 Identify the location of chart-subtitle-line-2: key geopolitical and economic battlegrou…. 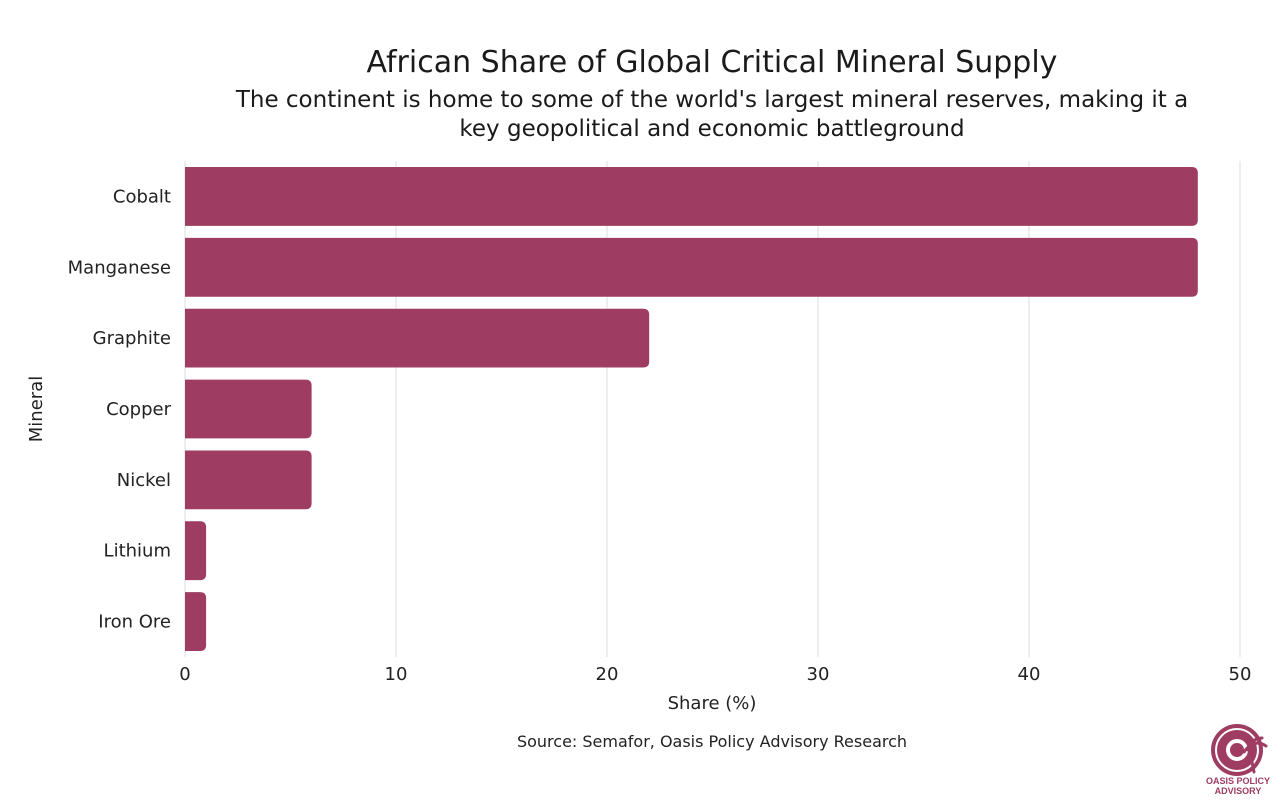
(711, 129).